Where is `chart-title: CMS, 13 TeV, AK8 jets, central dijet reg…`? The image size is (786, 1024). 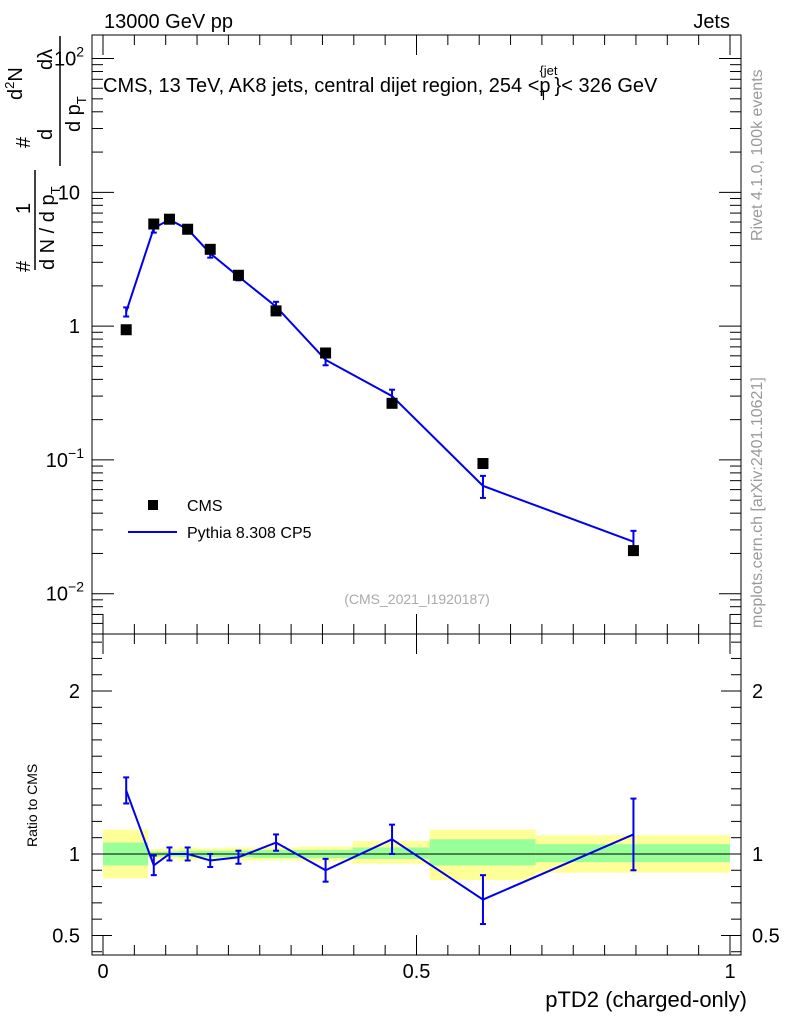
chart-title: CMS, 13 TeV, AK8 jets, central dijet reg… is located at coordinates (380, 83).